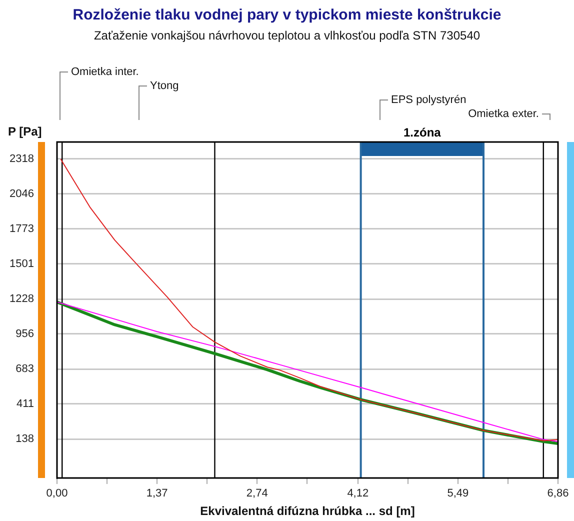 This screenshot has height=521, width=574. What do you see at coordinates (25, 131) in the screenshot?
I see `y-axis-title: P [Pa]` at bounding box center [25, 131].